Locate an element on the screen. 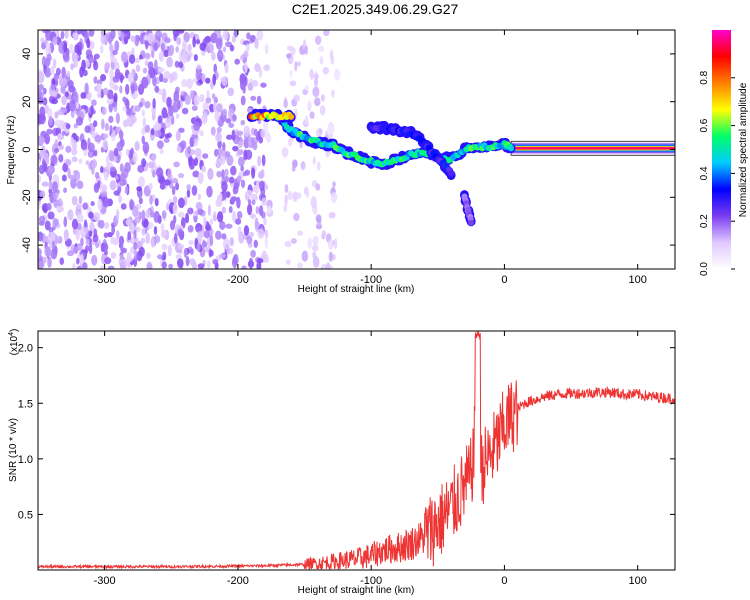 This screenshot has height=600, width=750. snr-y-scale: (x104) is located at coordinates (14, 342).